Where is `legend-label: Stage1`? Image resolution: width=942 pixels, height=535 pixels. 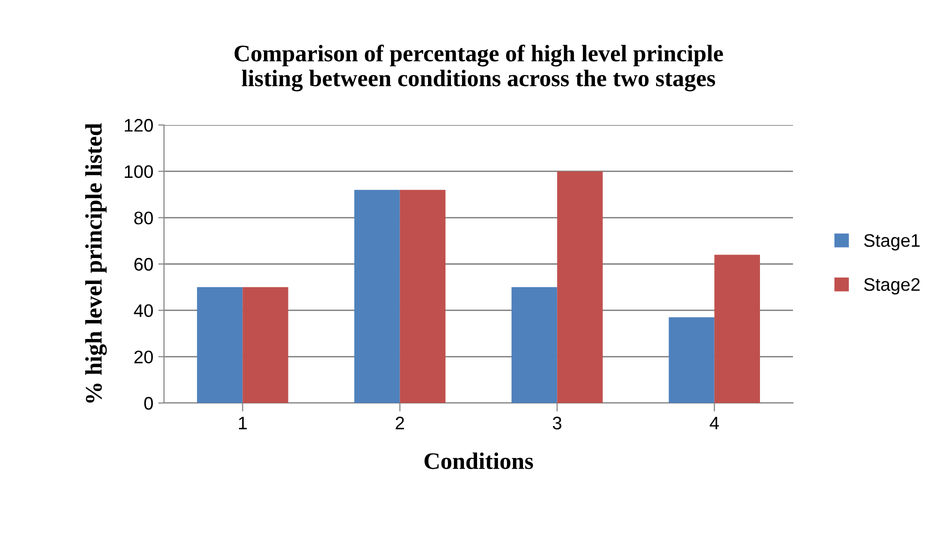
legend-label: Stage1 is located at coordinates (892, 242).